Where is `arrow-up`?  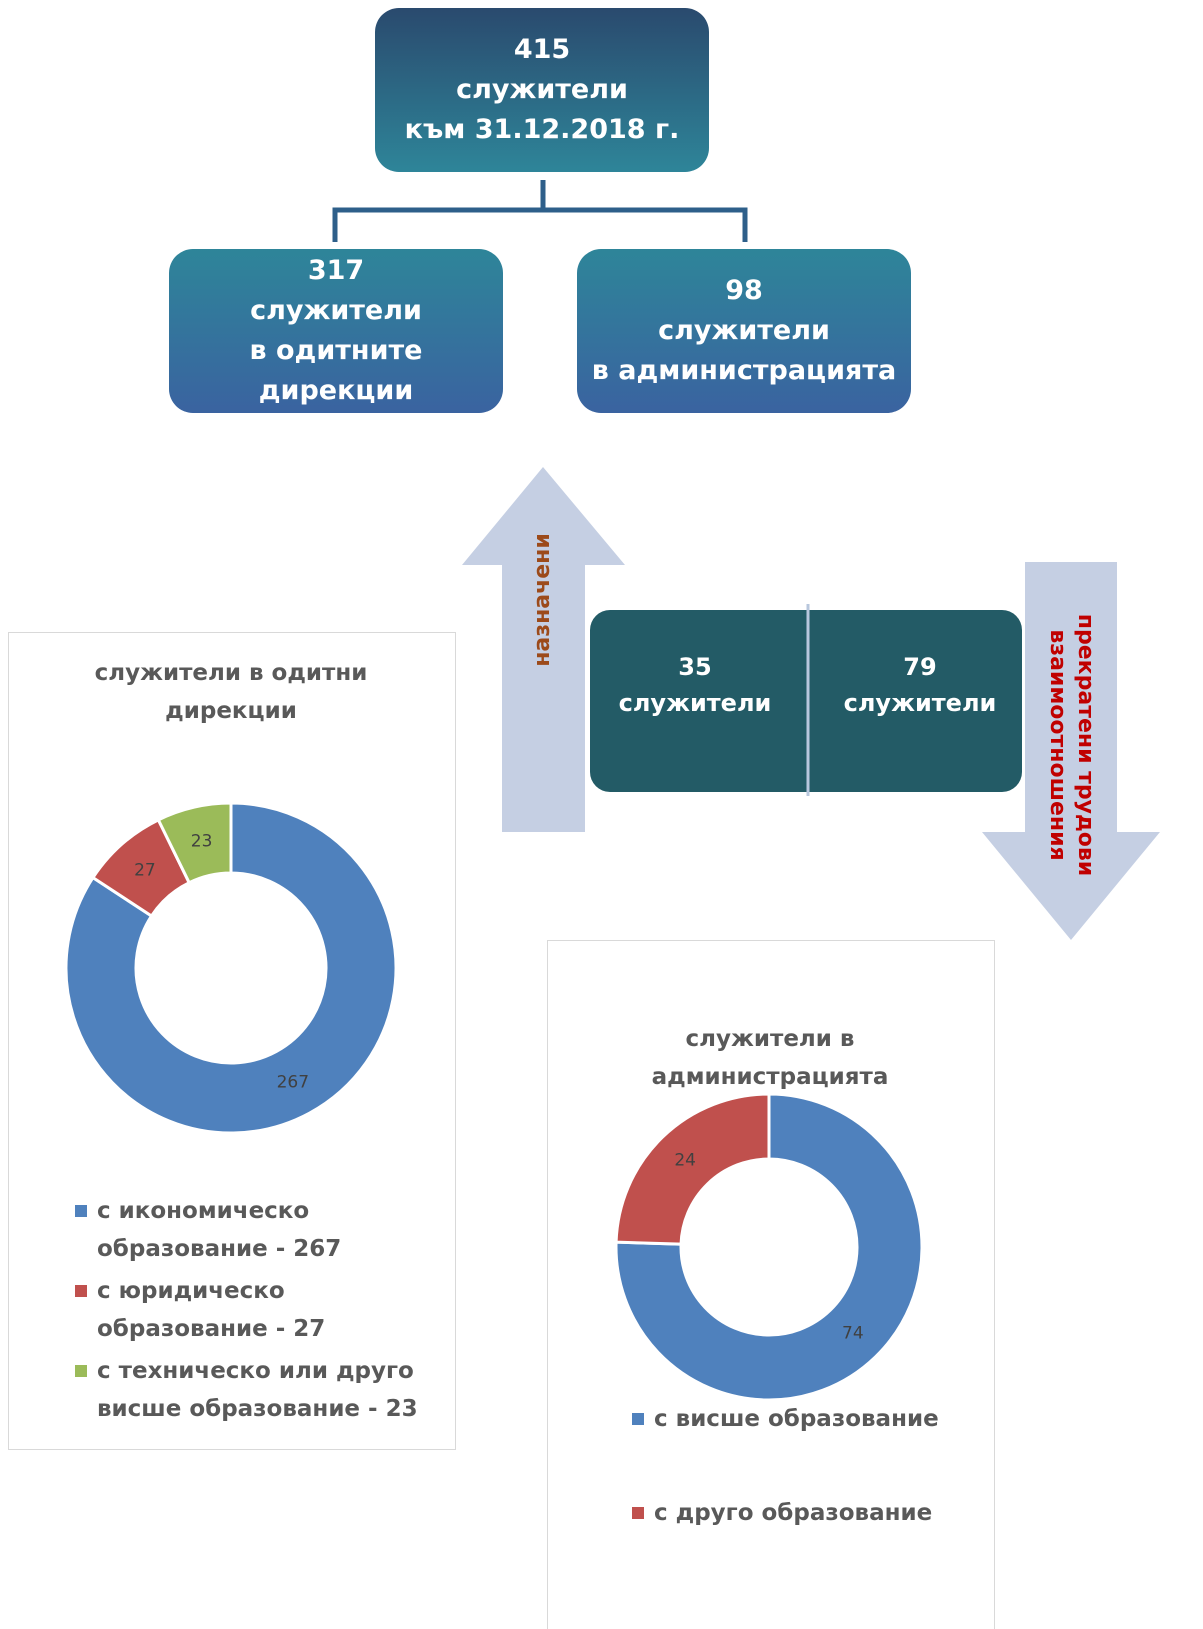 arrow-up is located at coordinates (543, 649).